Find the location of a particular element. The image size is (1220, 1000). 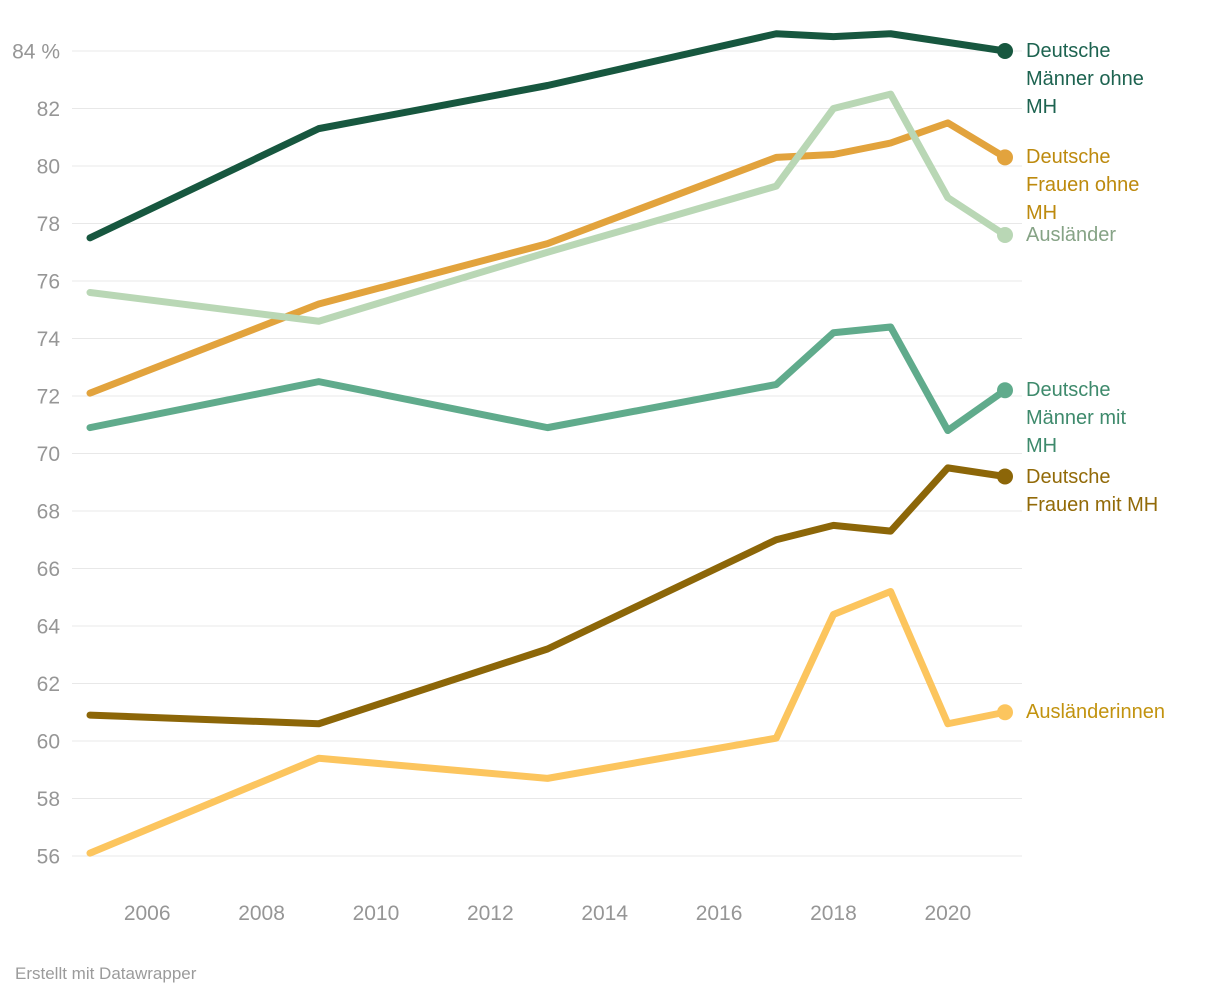

series-line-deutsche-maenner-mit-mh is located at coordinates (547, 378).